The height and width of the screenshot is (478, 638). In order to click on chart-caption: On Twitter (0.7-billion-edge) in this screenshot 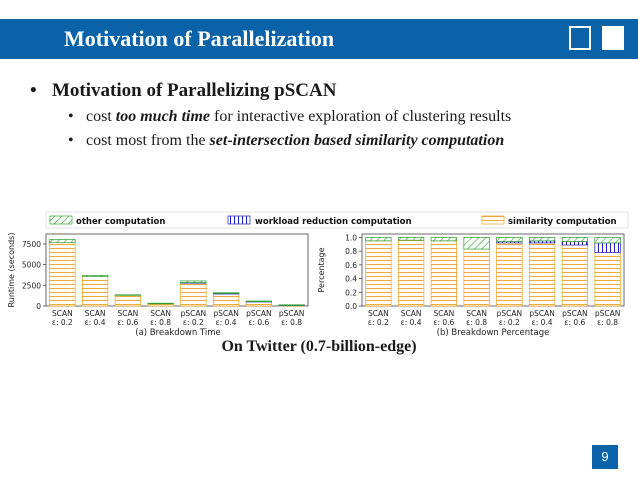, I will do `click(319, 346)`.